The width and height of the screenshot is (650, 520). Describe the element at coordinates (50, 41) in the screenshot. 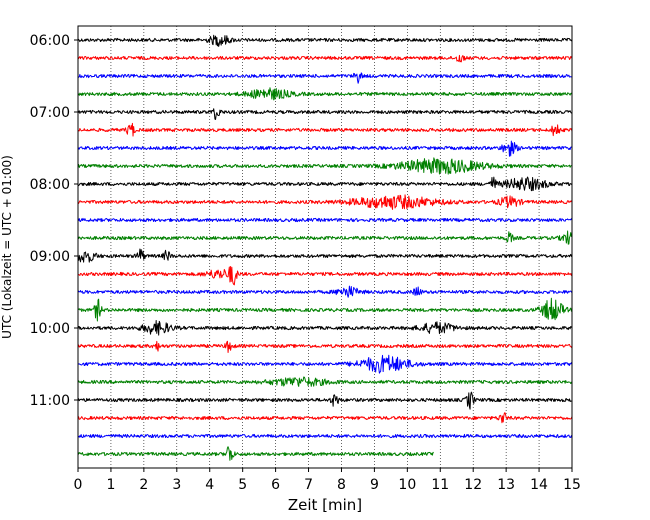

I see `y-tick-label: 06:00` at that location.